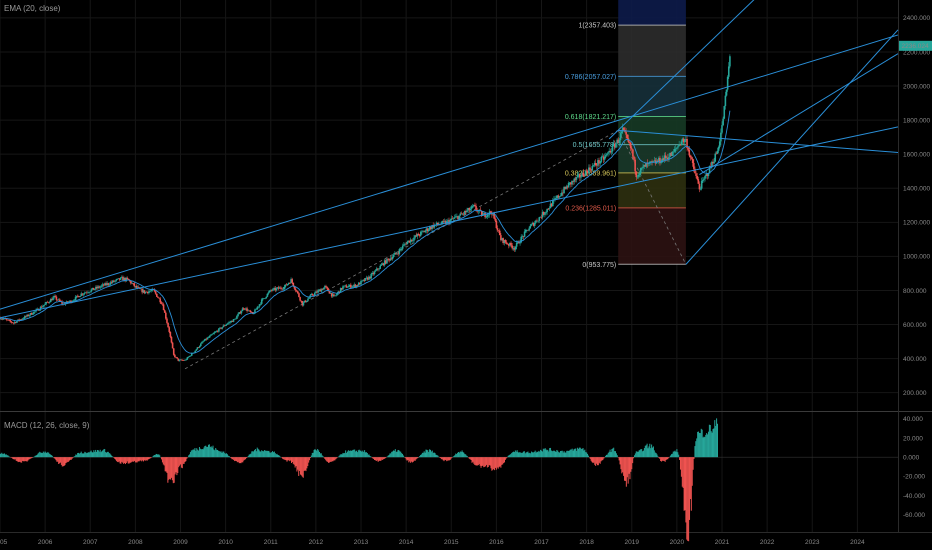  I want to click on date-axis-label: 2022, so click(767, 542).